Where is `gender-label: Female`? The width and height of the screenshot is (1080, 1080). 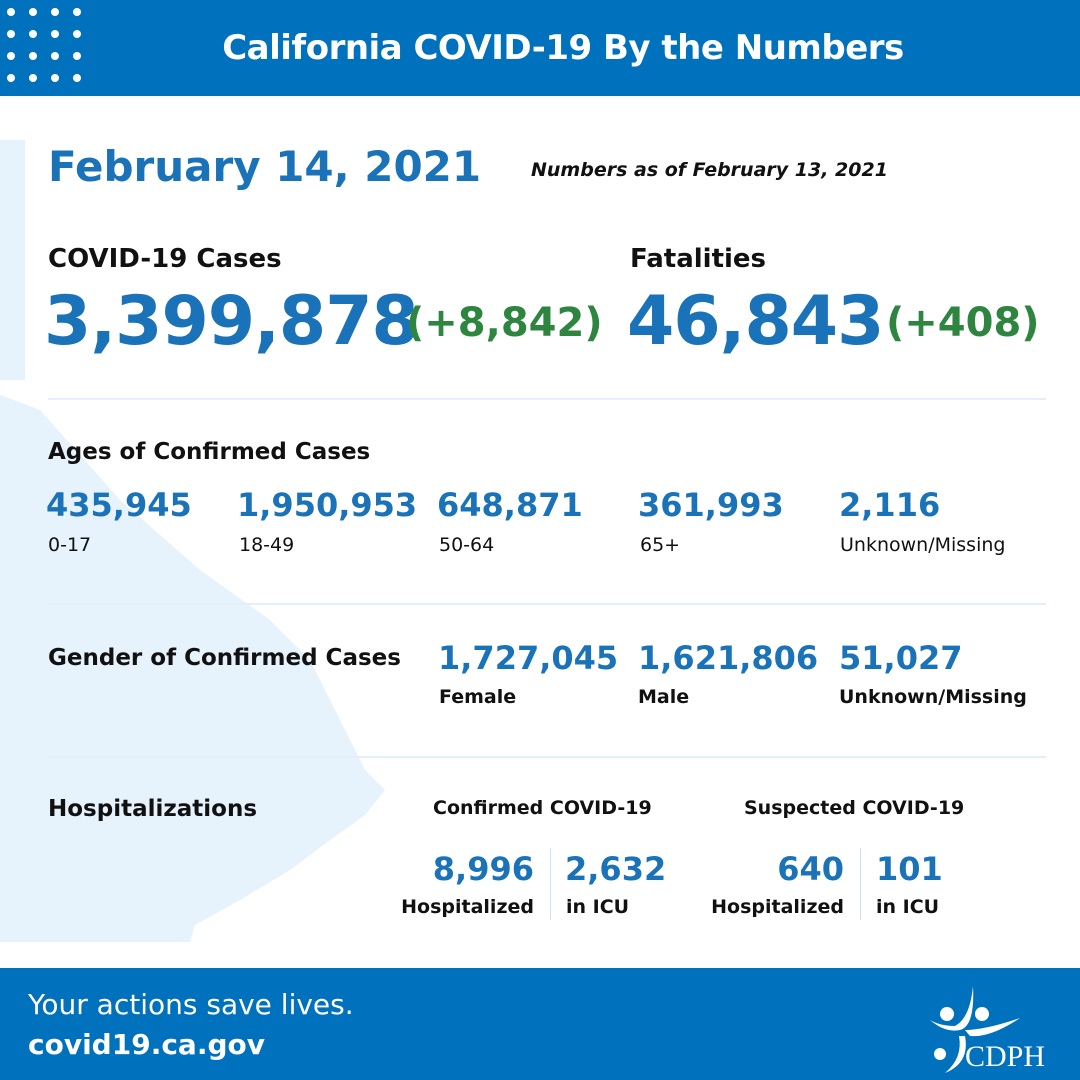 gender-label: Female is located at coordinates (478, 697).